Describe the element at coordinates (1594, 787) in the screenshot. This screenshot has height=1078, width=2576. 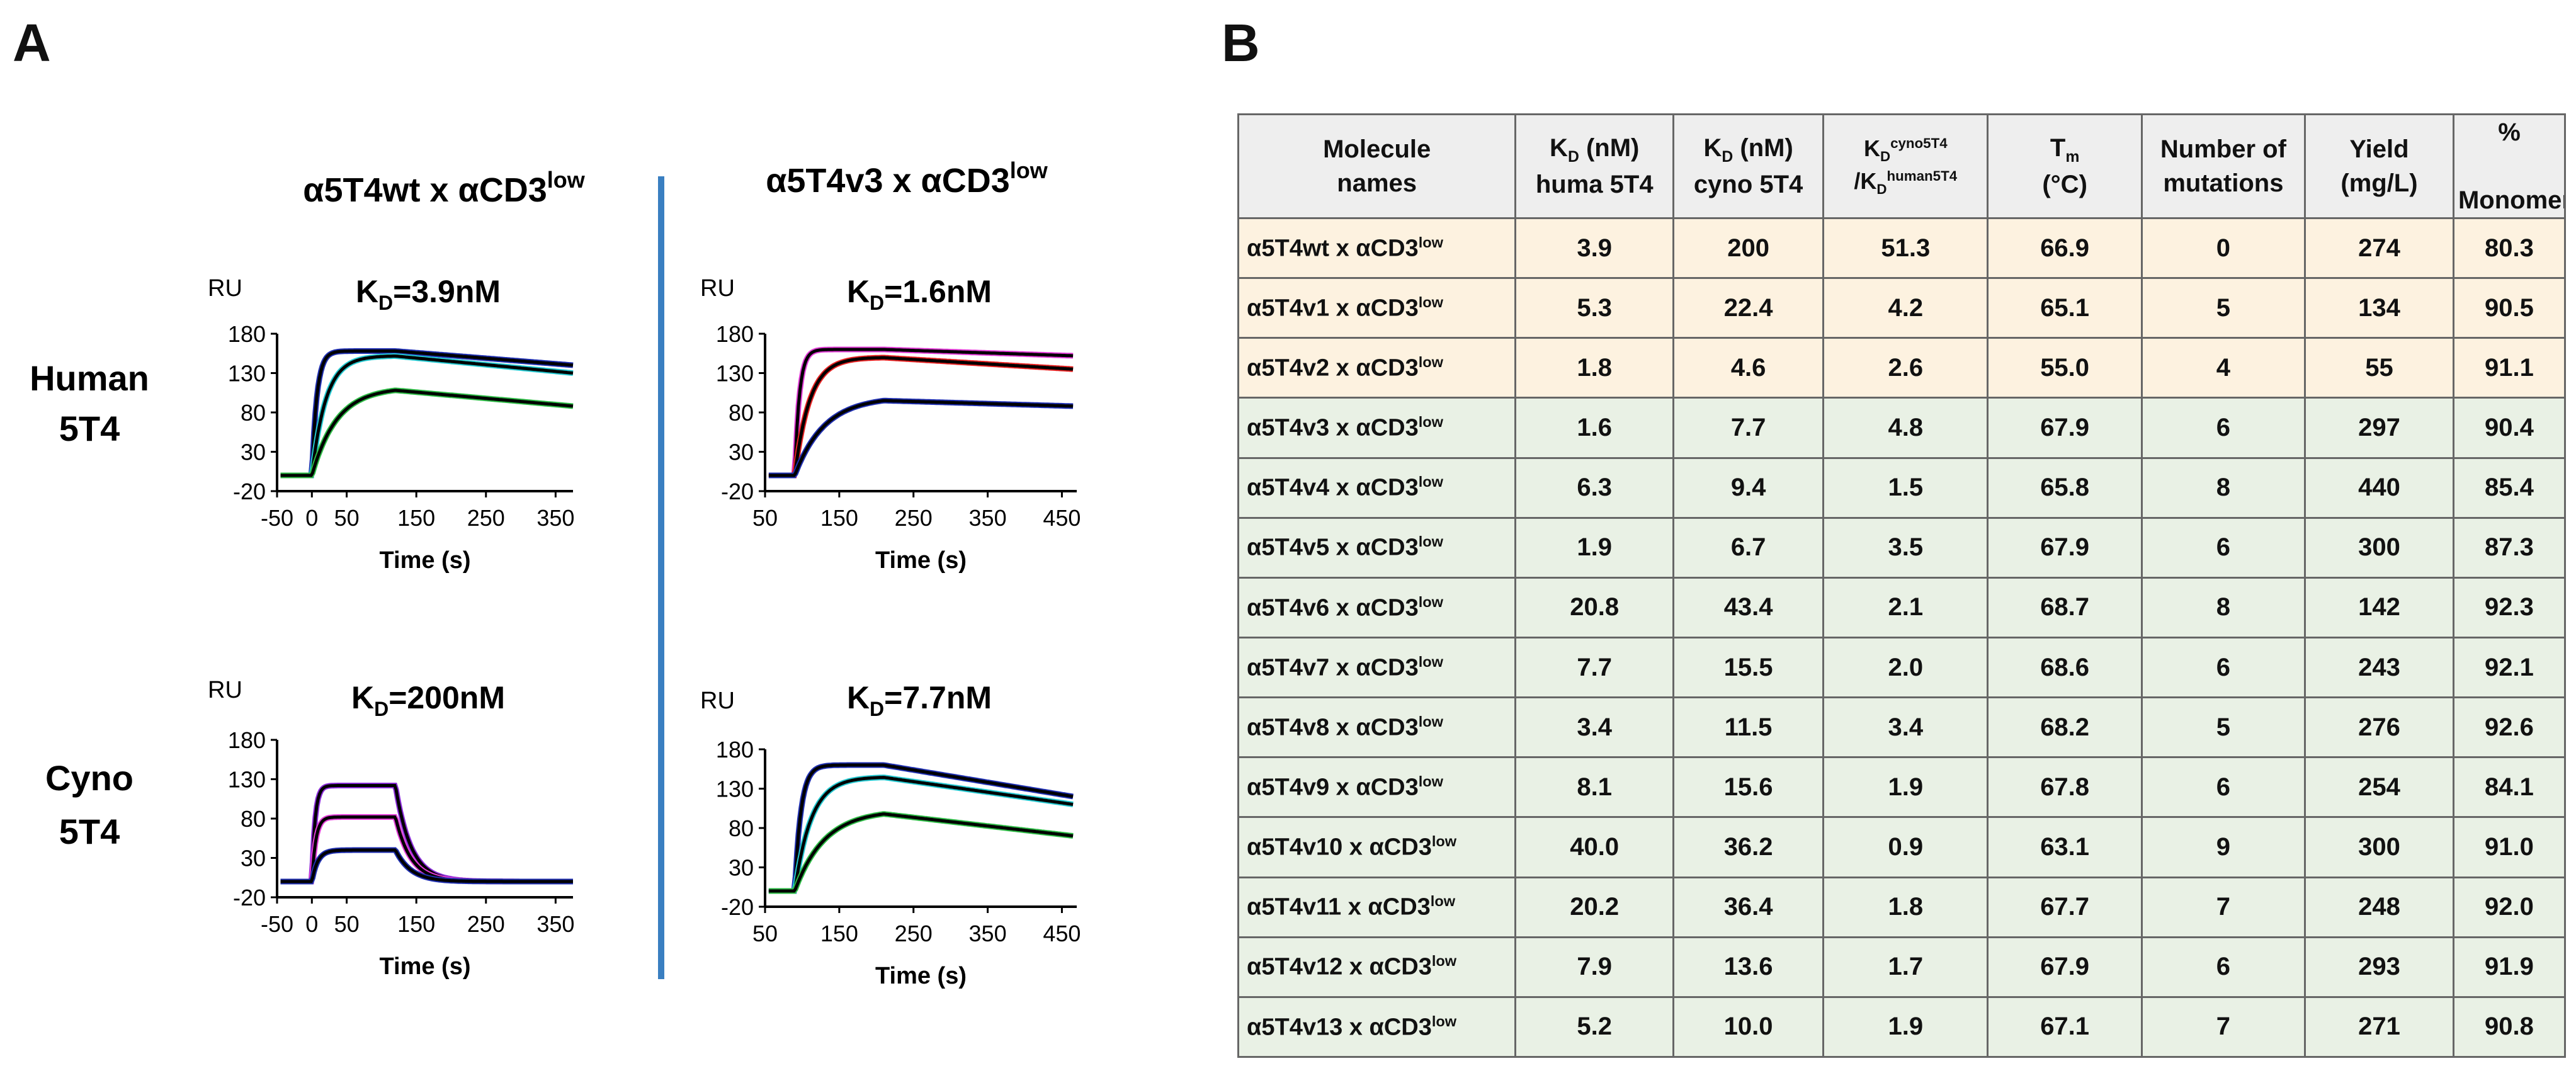
I see `kd-human-cell: 8.1` at that location.